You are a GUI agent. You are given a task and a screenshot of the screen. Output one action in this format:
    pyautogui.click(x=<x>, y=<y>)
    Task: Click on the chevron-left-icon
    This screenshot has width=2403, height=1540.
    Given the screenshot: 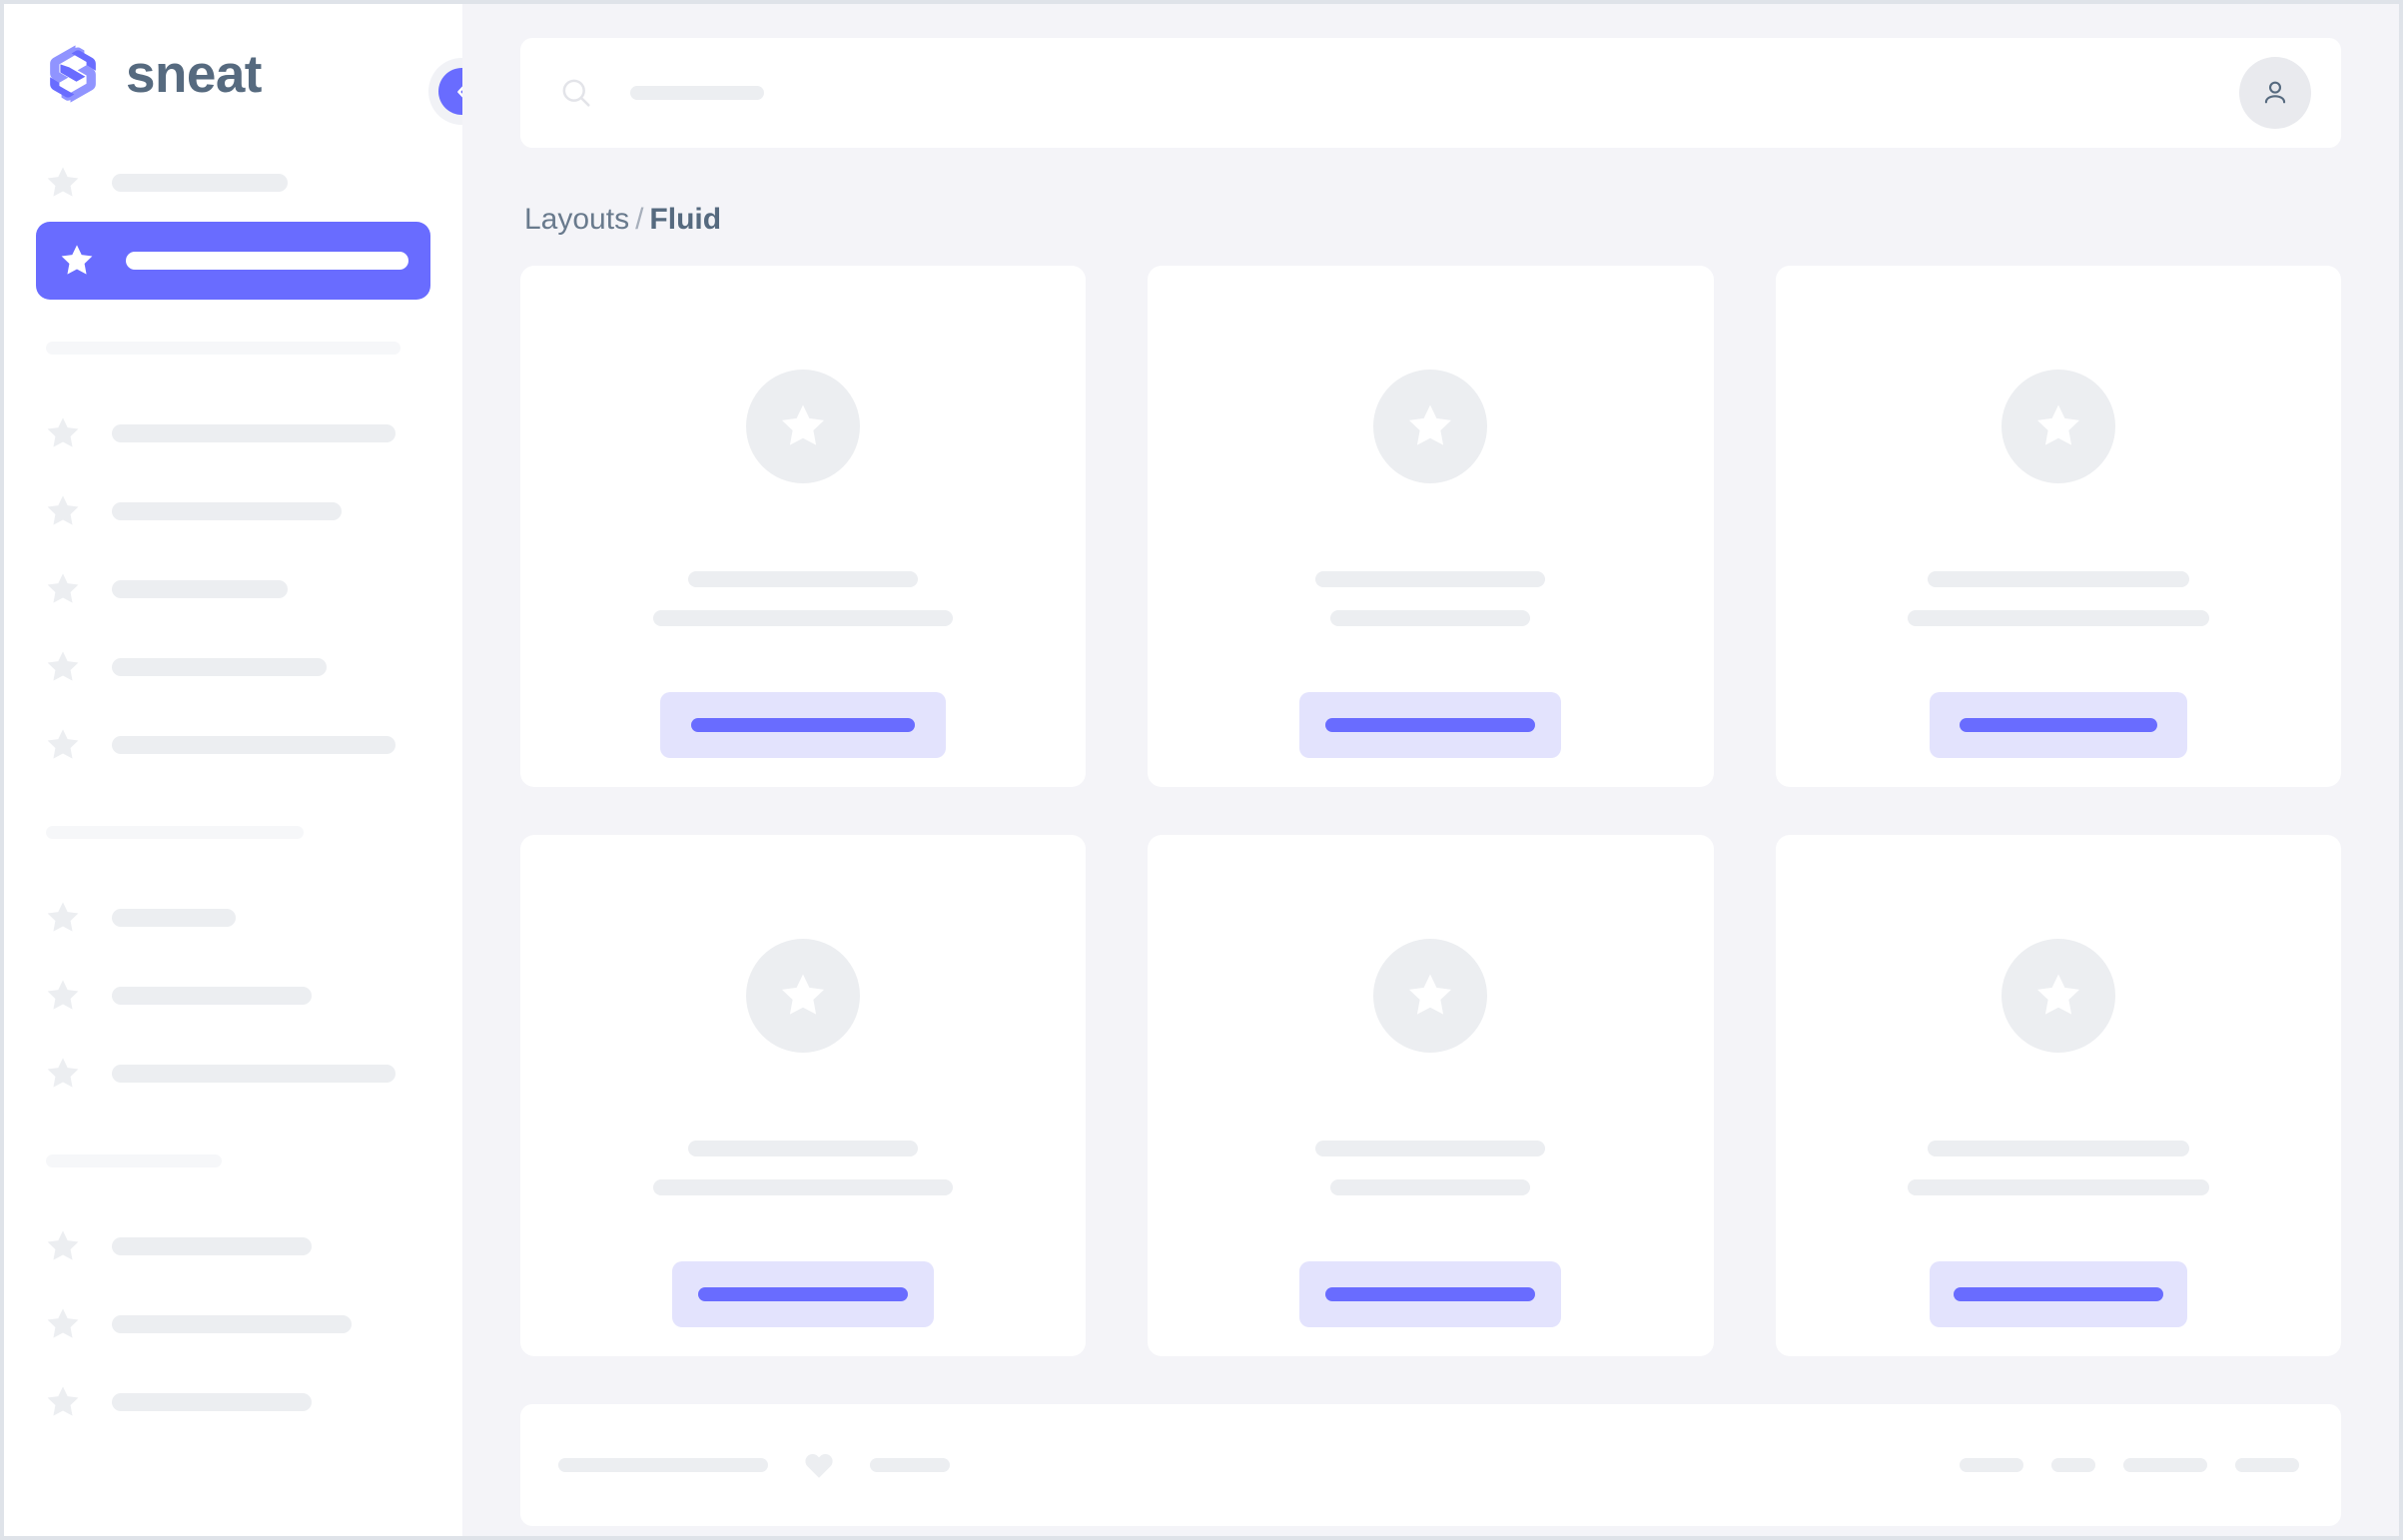 What is the action you would take?
    pyautogui.click(x=450, y=92)
    